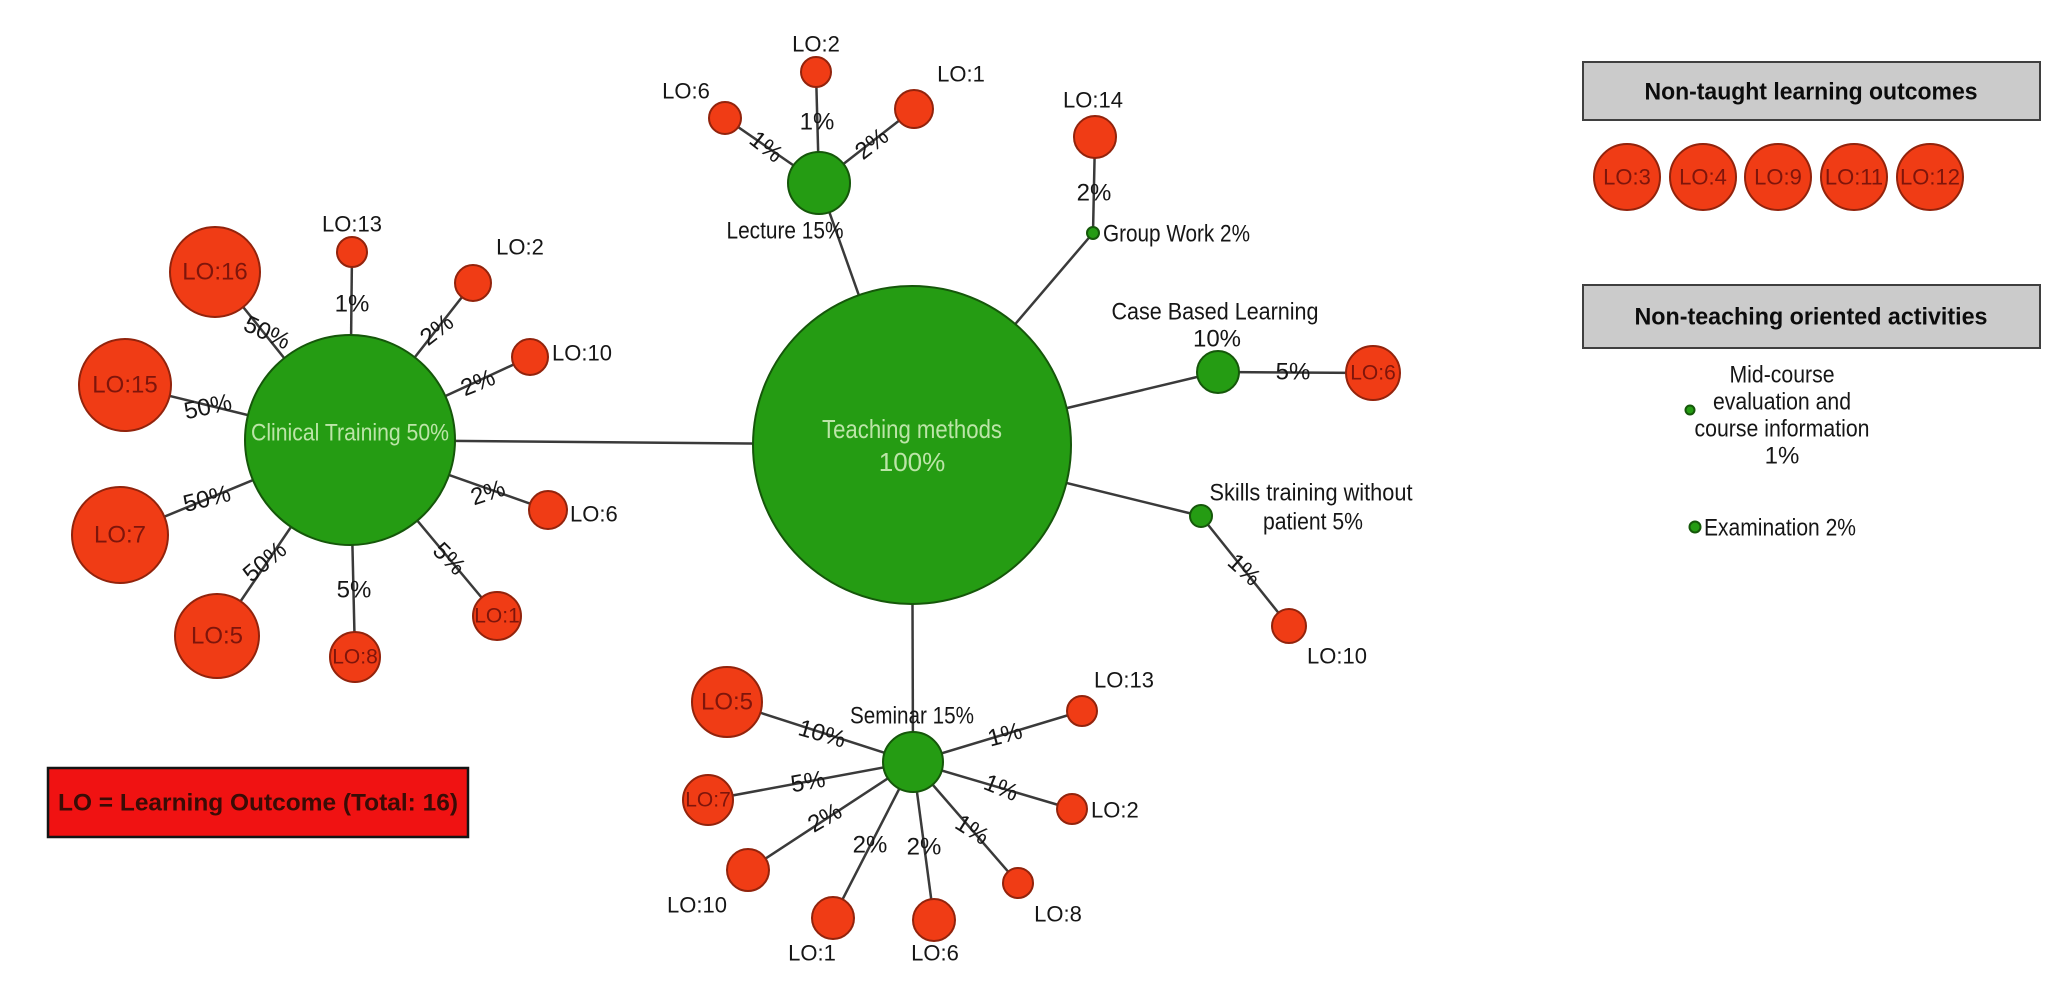 The image size is (2059, 1001). I want to click on non-taught-header-box, so click(1811, 91).